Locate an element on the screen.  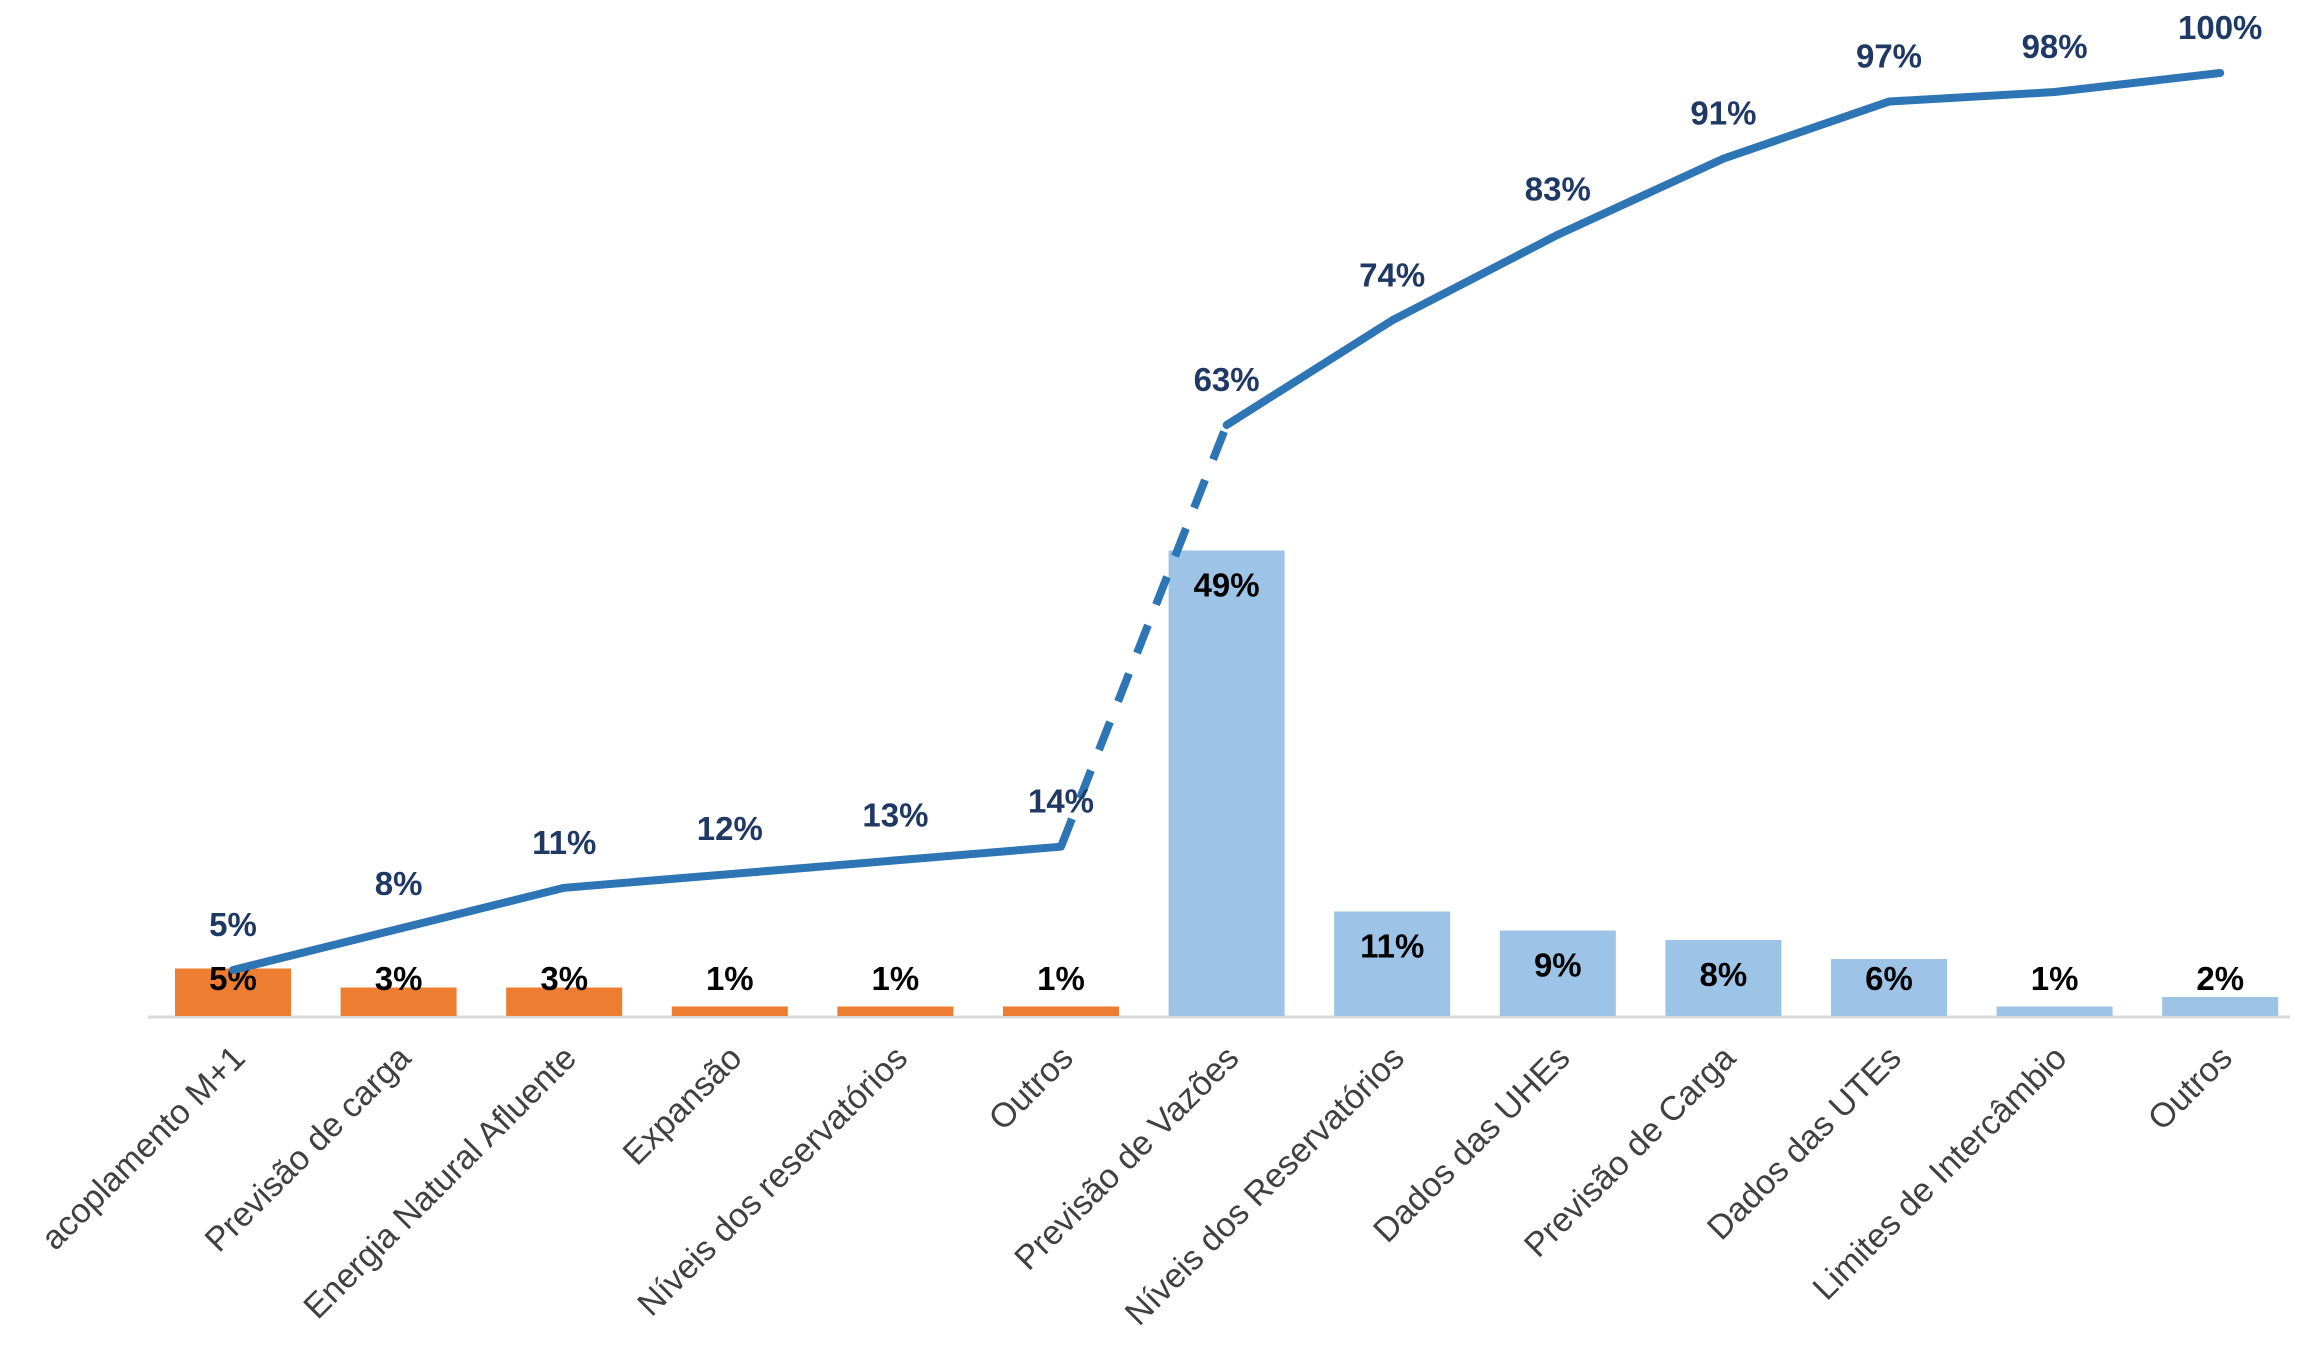
category-label-13: Outros is located at coordinates (2190, 1088).